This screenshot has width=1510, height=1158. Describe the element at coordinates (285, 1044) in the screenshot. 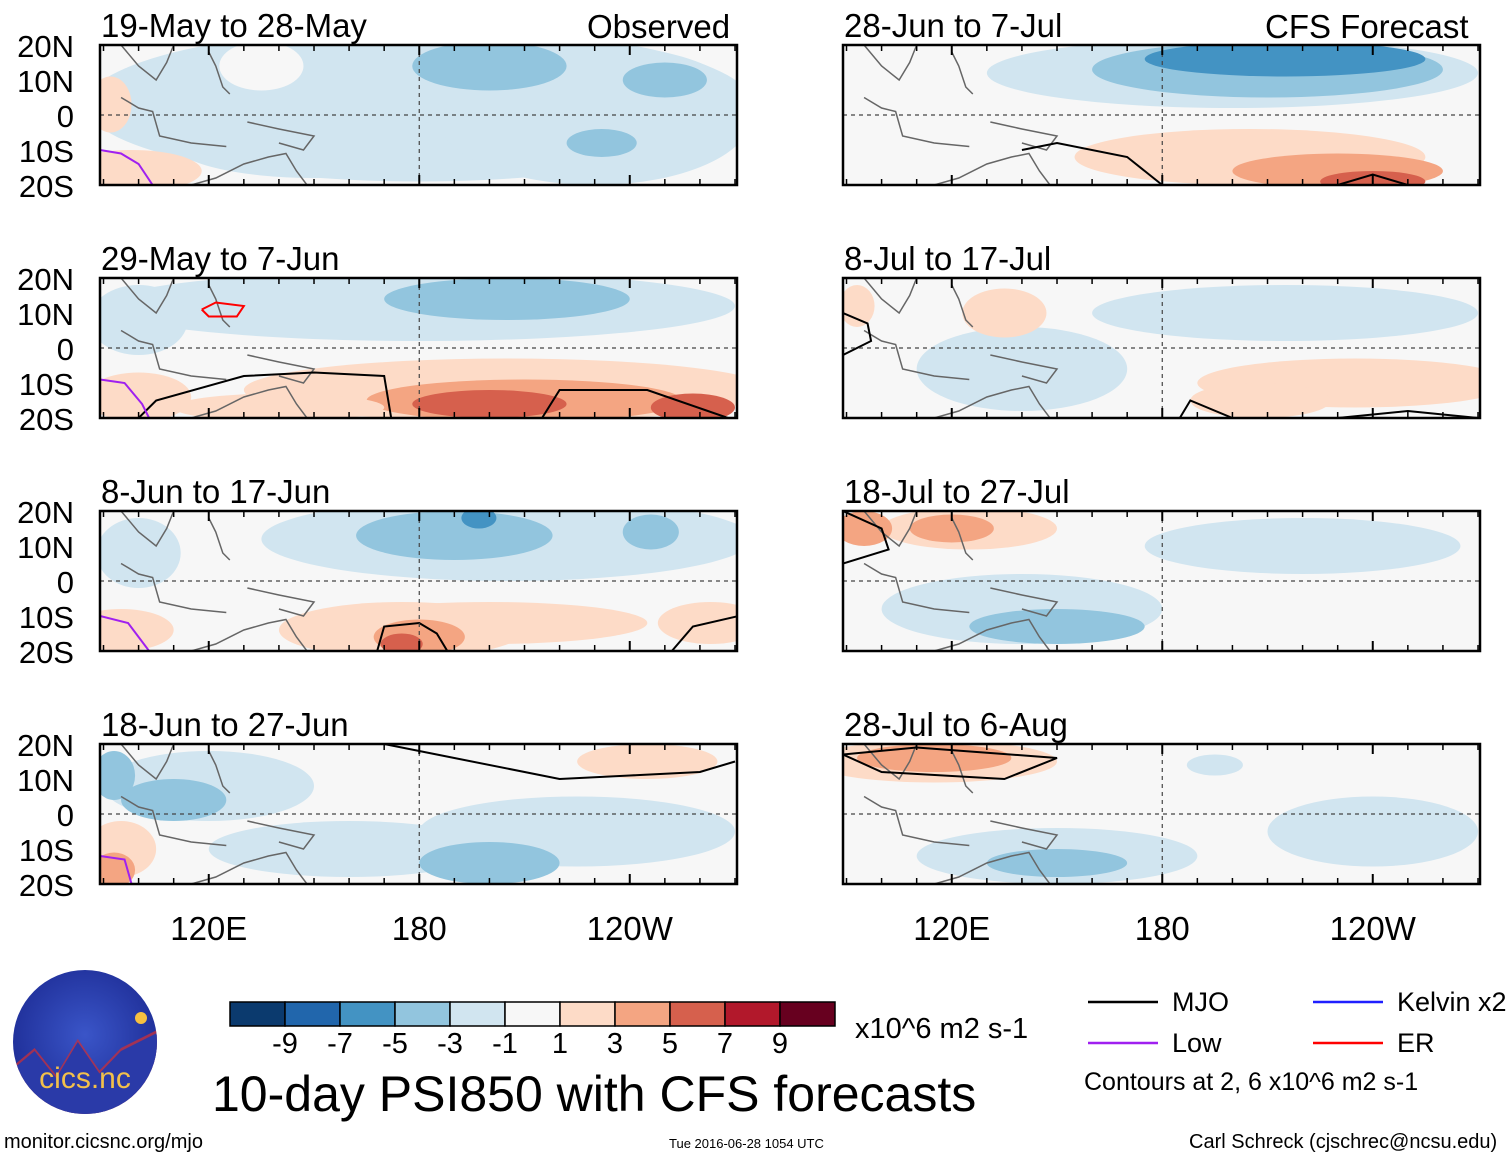

I see `colorbar-label: -9` at that location.